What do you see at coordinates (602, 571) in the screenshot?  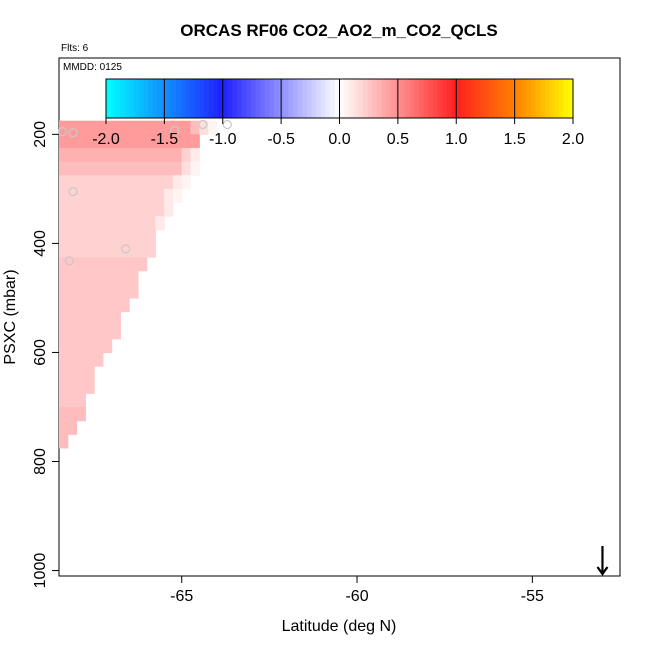 I see `arrow-head` at bounding box center [602, 571].